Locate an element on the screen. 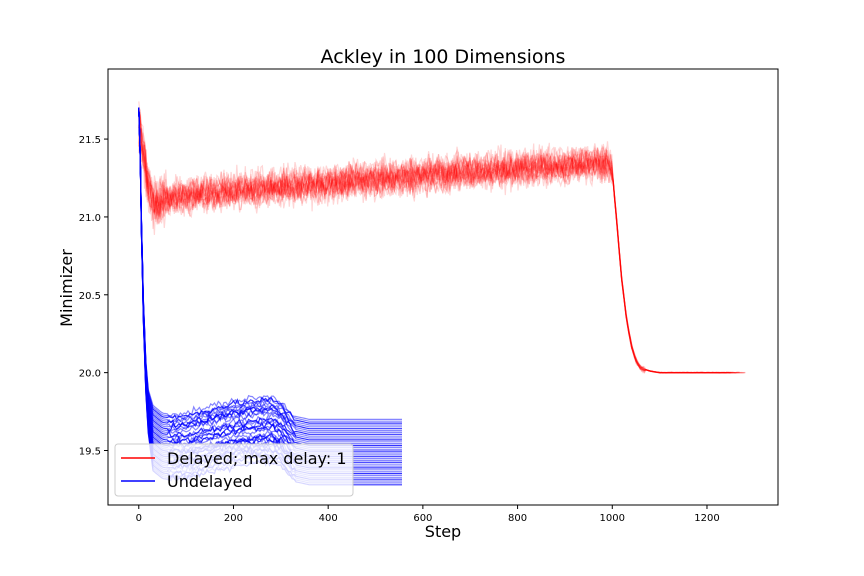  x-tick-label: 1200 is located at coordinates (706, 518).